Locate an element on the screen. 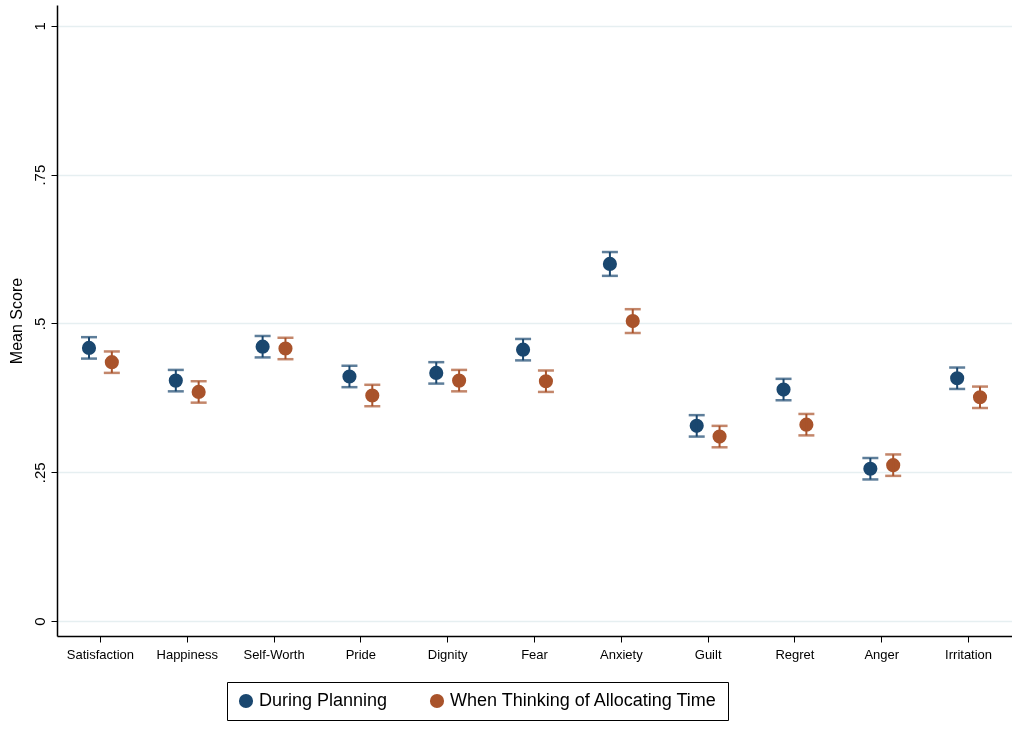 The width and height of the screenshot is (1036, 730). x-tick-label: Guilt is located at coordinates (708, 654).